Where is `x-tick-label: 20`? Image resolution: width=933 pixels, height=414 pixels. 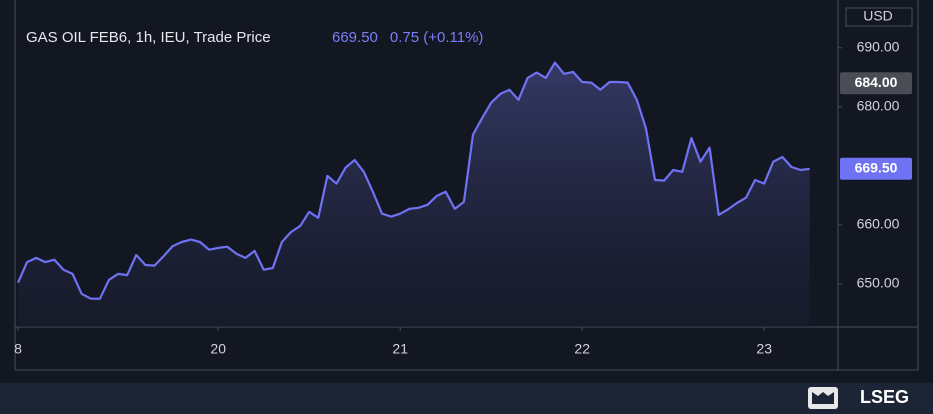 x-tick-label: 20 is located at coordinates (218, 349).